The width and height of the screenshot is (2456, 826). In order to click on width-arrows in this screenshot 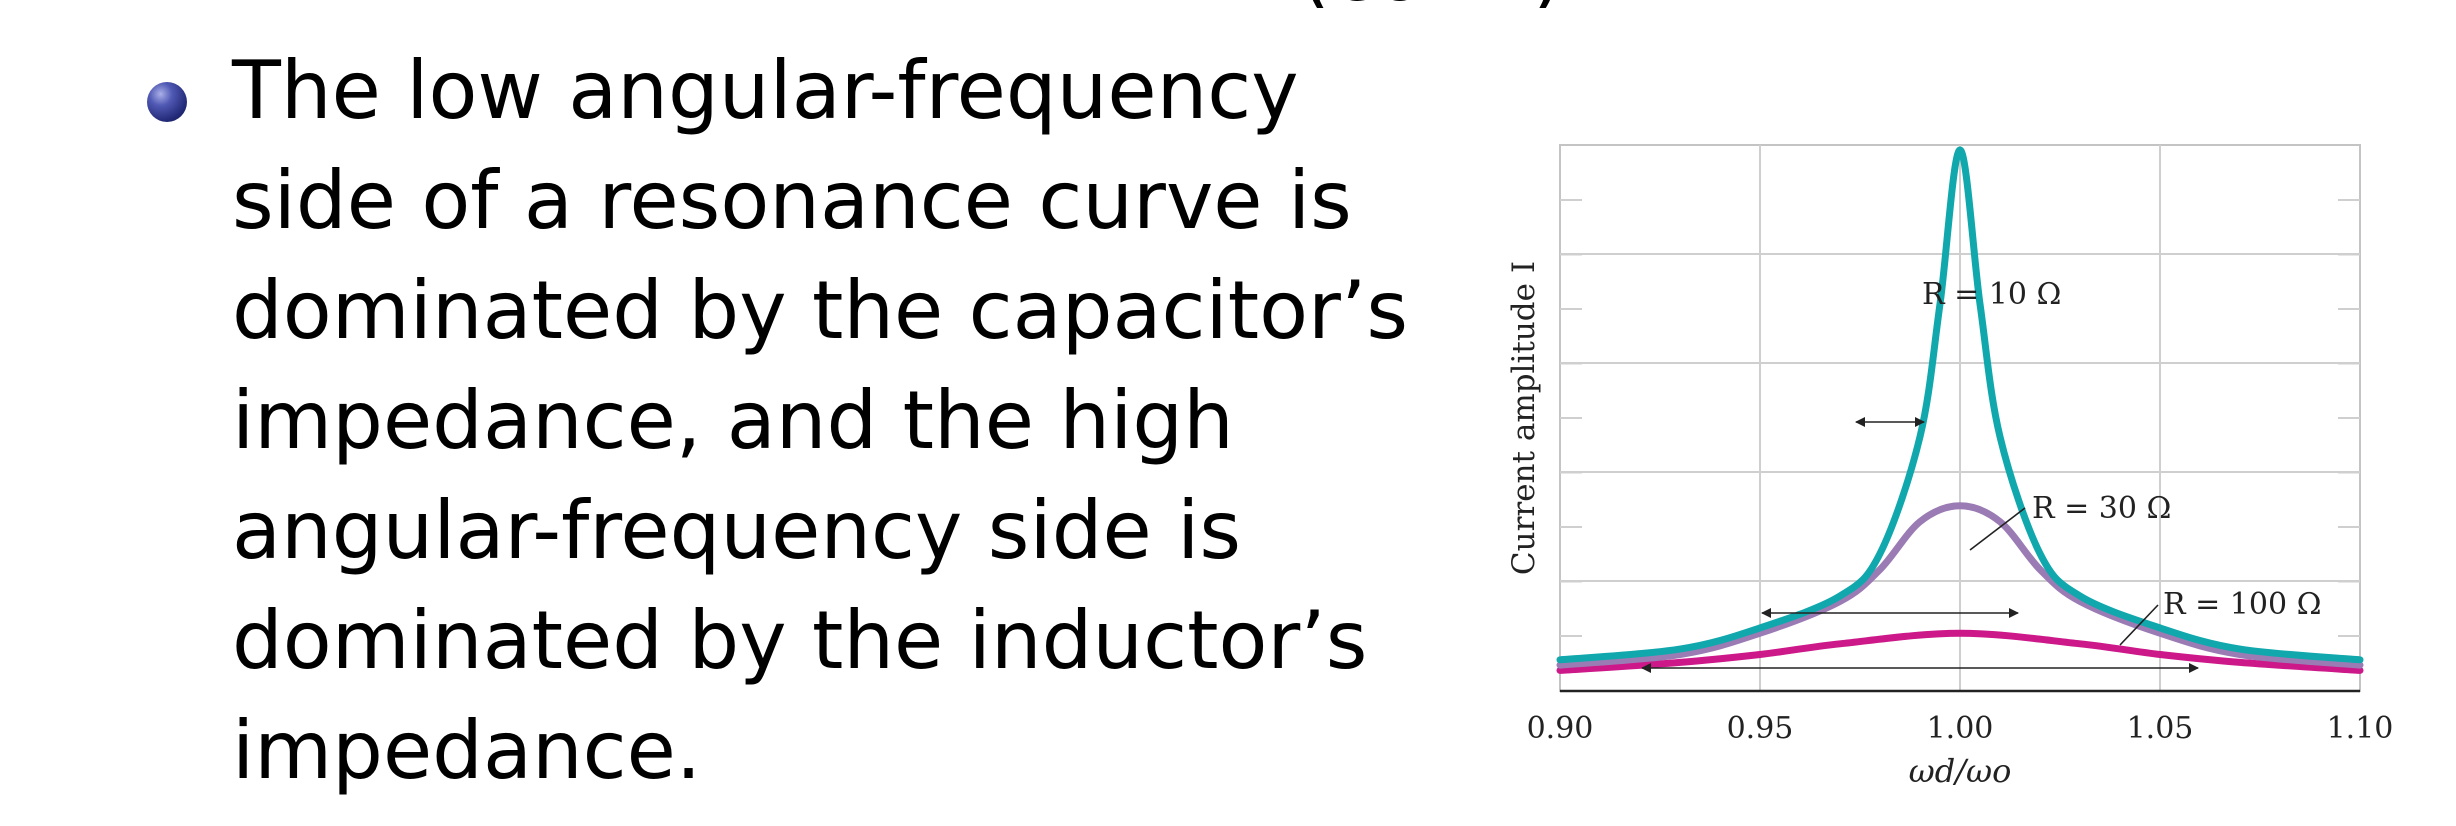, I will do `click(1920, 545)`.